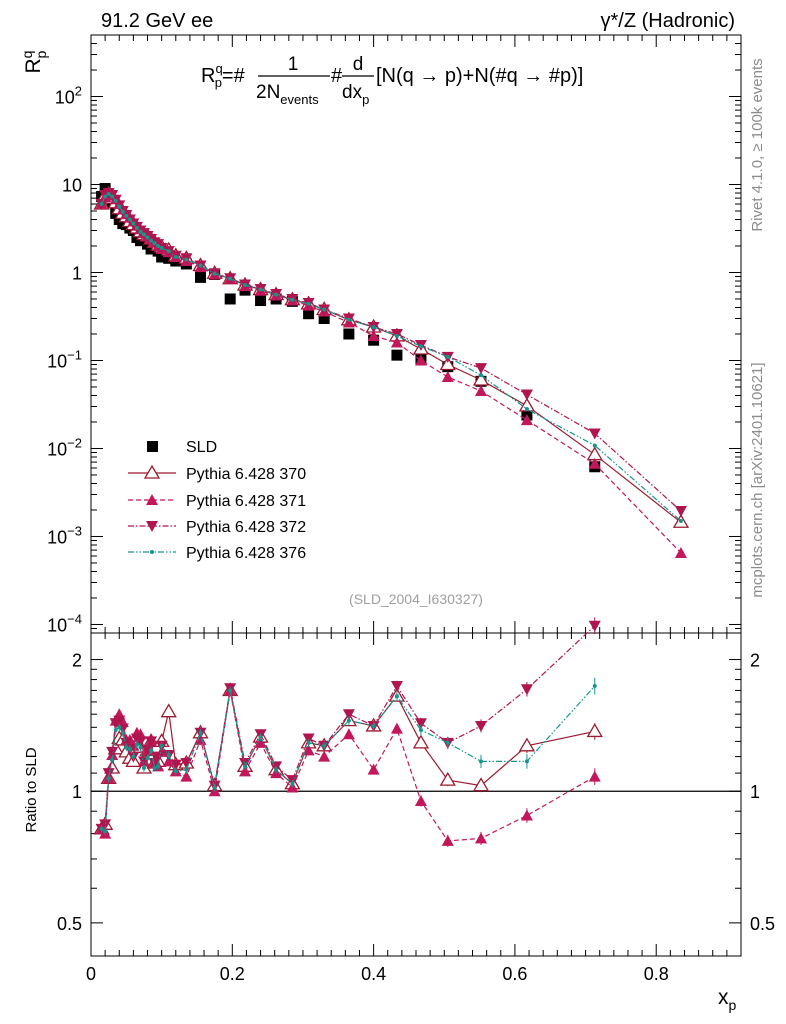 This screenshot has width=786, height=1024. What do you see at coordinates (182, 447) in the screenshot?
I see `legend-item-sld: SLD` at bounding box center [182, 447].